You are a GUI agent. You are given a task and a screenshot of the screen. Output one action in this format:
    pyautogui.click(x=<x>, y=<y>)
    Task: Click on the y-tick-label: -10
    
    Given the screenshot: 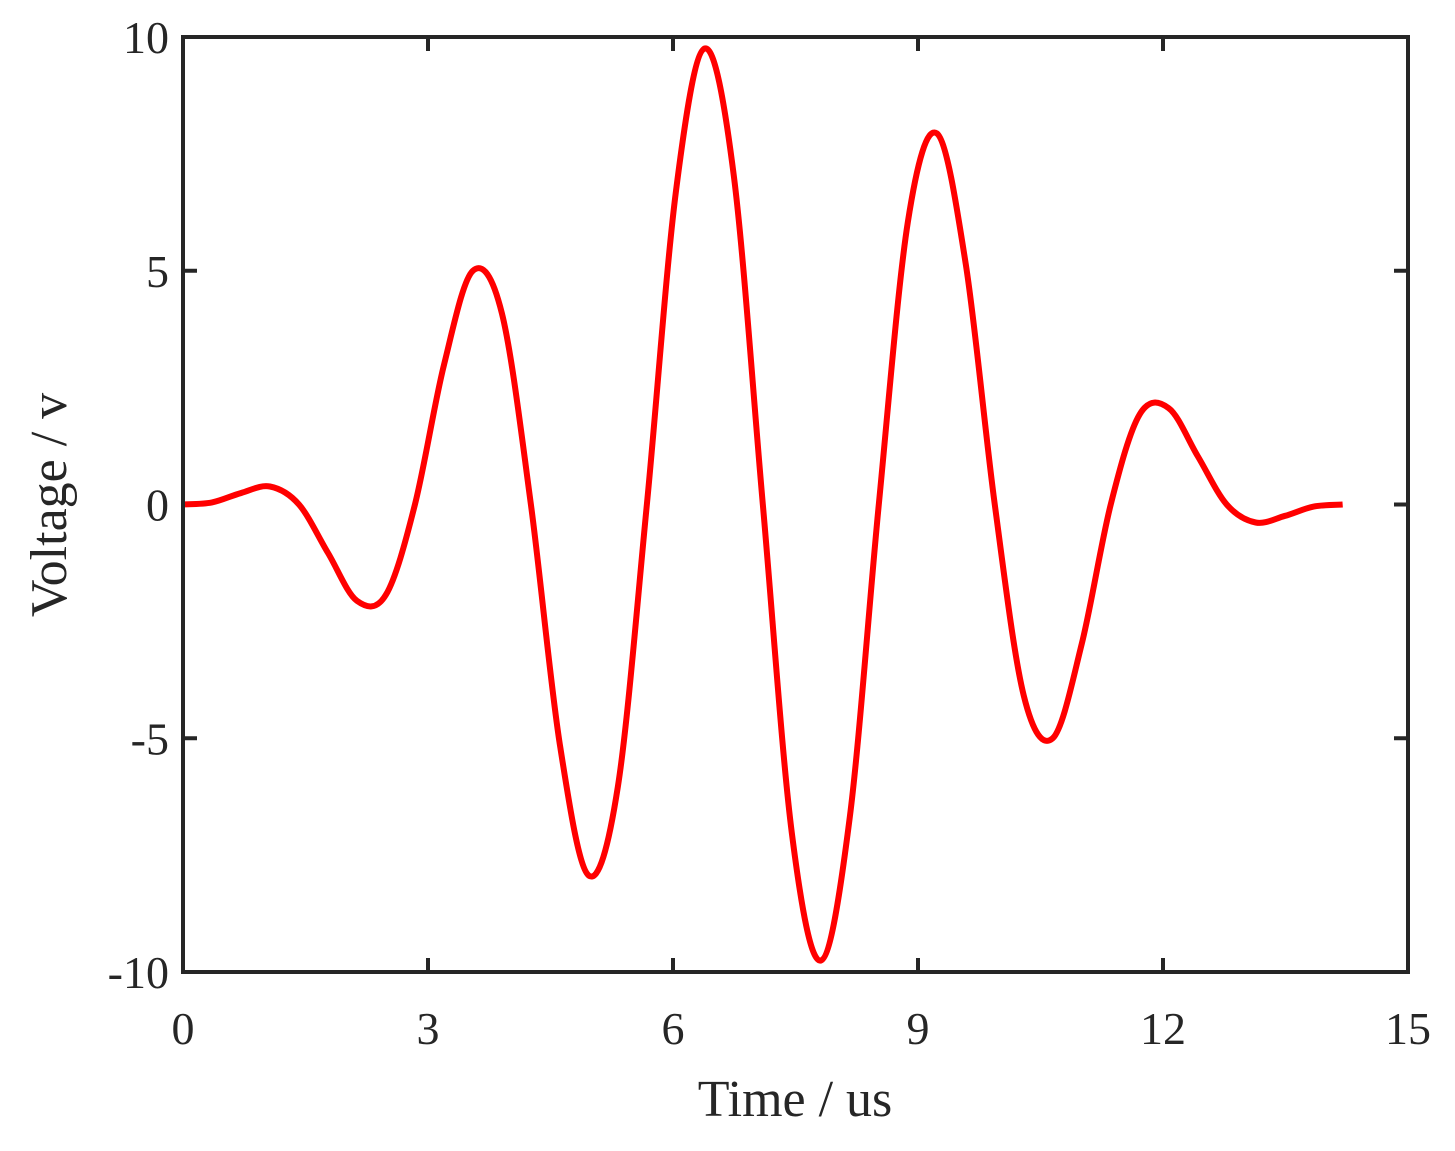 What is the action you would take?
    pyautogui.click(x=138, y=972)
    